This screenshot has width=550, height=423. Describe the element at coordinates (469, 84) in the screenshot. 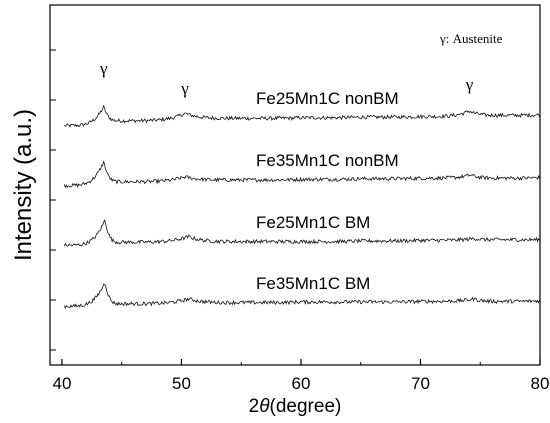

I see `peak-marker-2: γ` at that location.